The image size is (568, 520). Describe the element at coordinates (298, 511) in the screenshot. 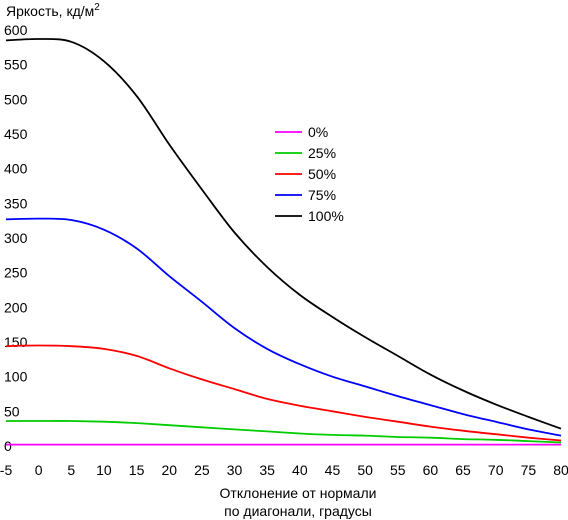

I see `x-axis-title-line2: по диагонали, градусы` at that location.